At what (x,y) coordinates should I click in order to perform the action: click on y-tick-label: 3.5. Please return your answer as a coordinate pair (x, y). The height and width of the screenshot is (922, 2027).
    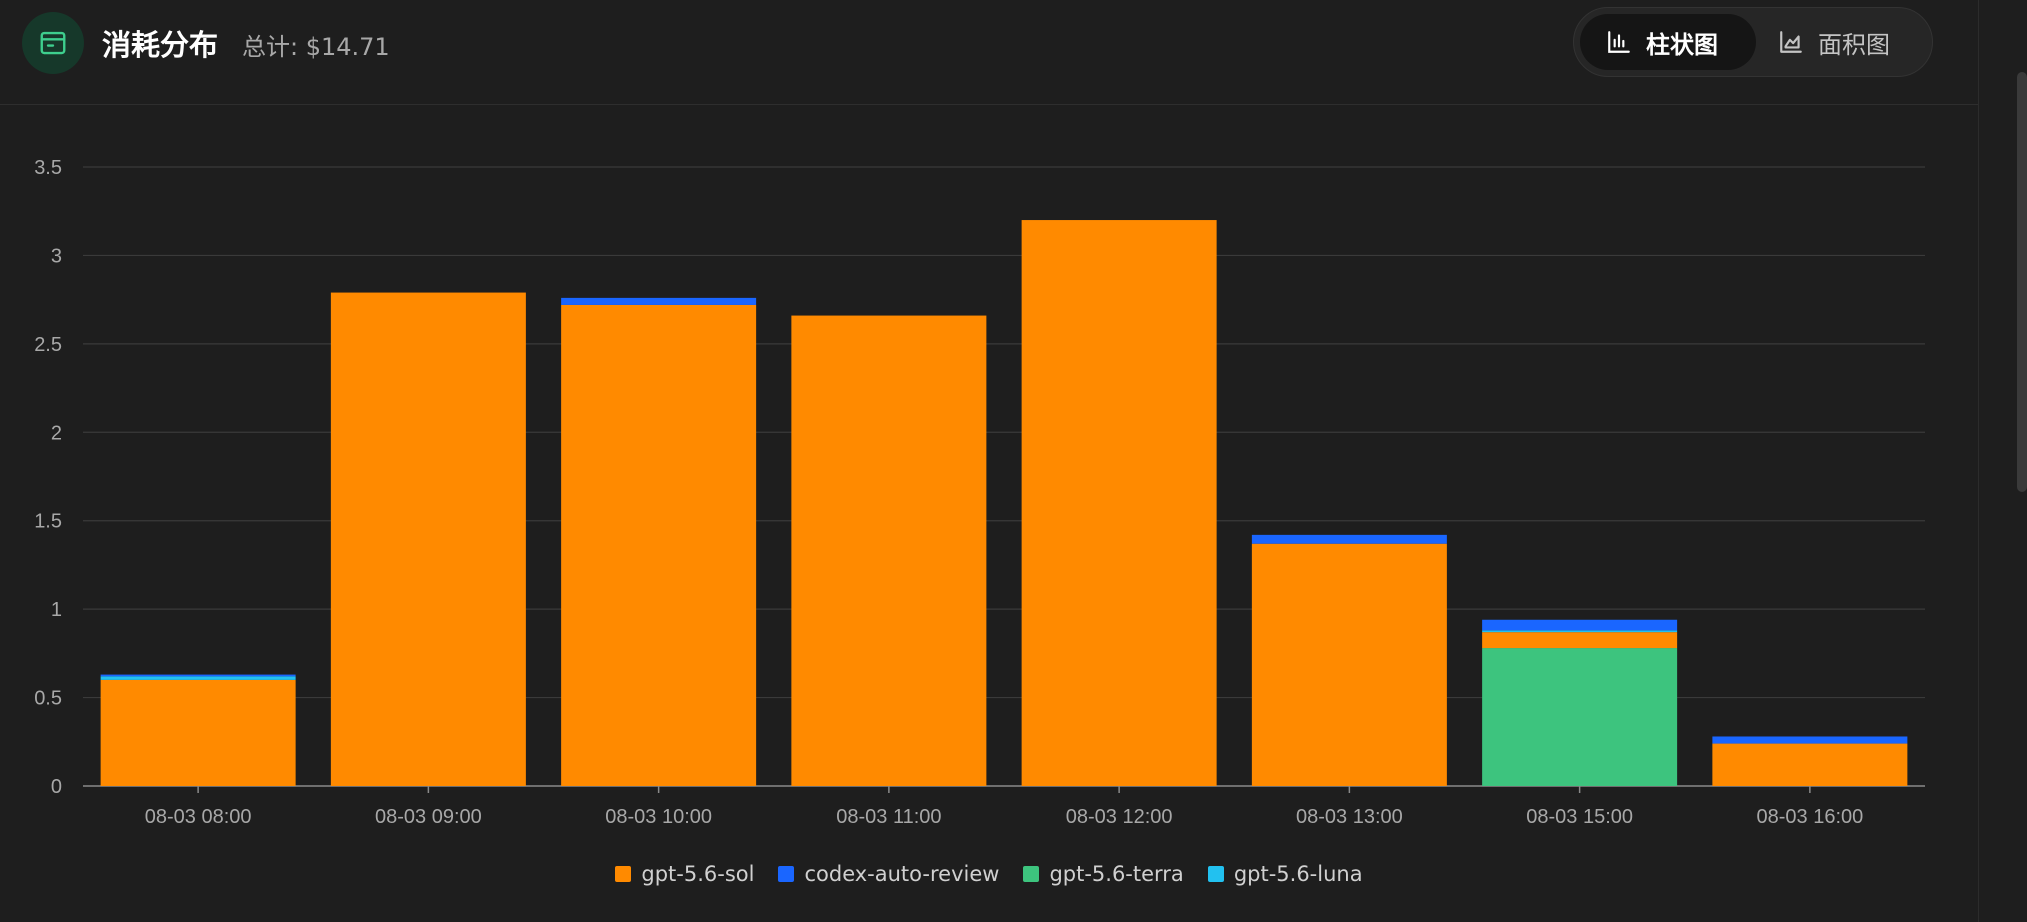
    Looking at the image, I should click on (48, 168).